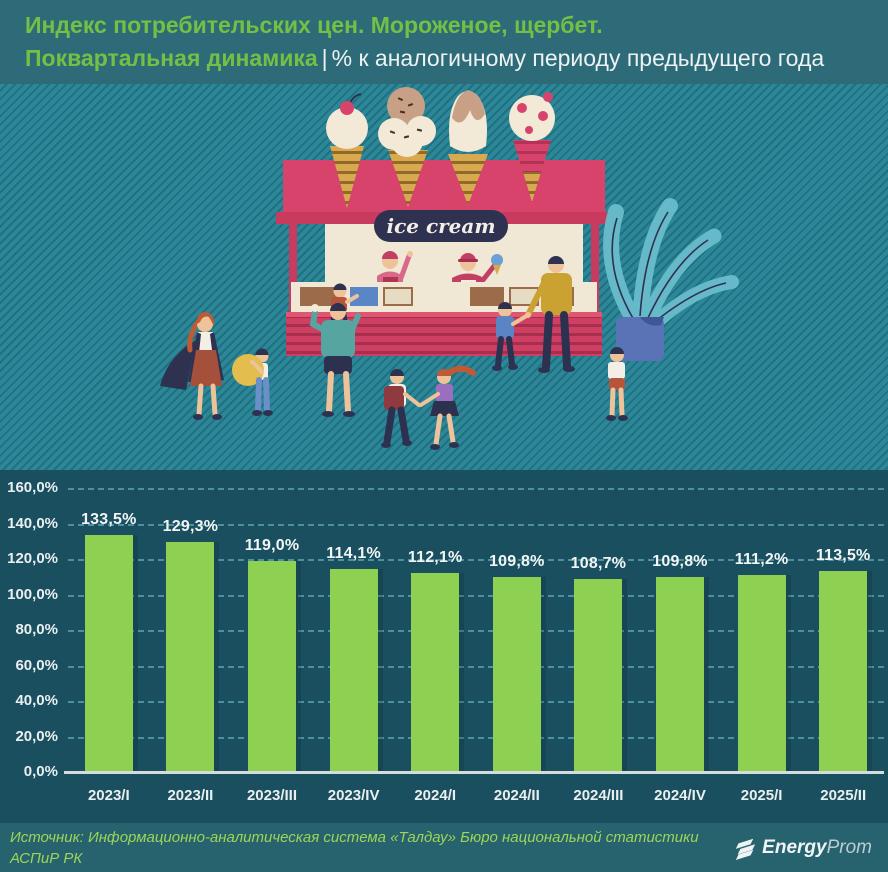  What do you see at coordinates (671, 279) in the screenshot?
I see `potted-plant` at bounding box center [671, 279].